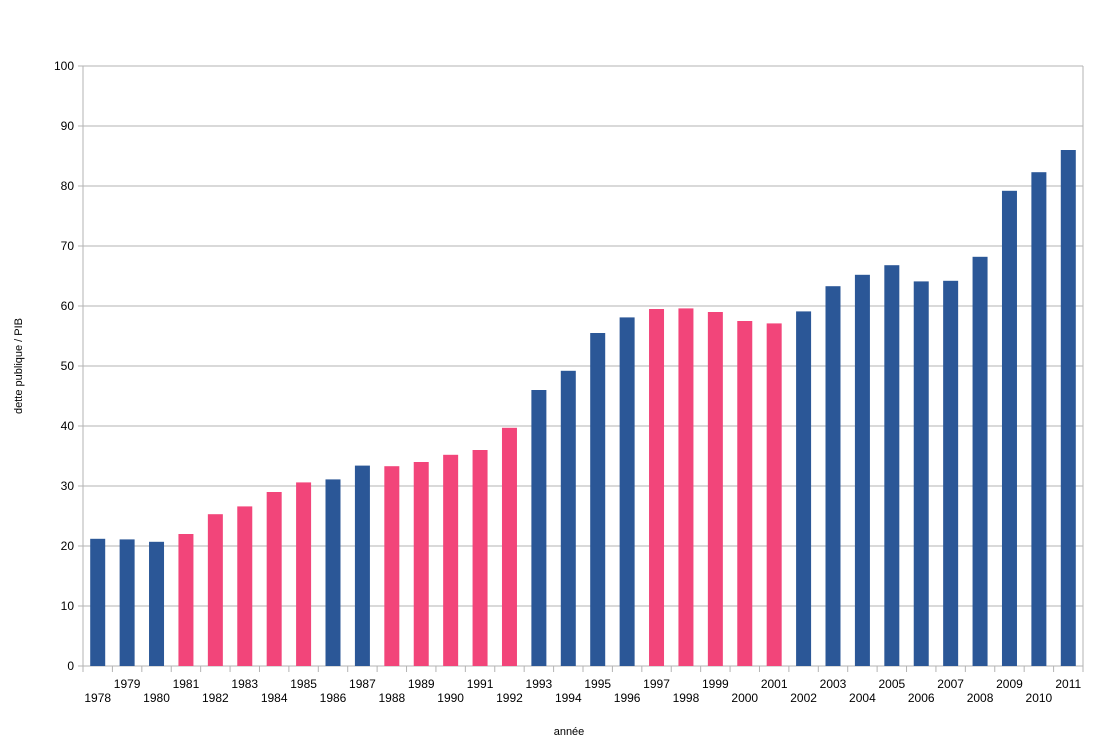 Image resolution: width=1095 pixels, height=745 pixels. What do you see at coordinates (862, 470) in the screenshot?
I see `bar-2004` at bounding box center [862, 470].